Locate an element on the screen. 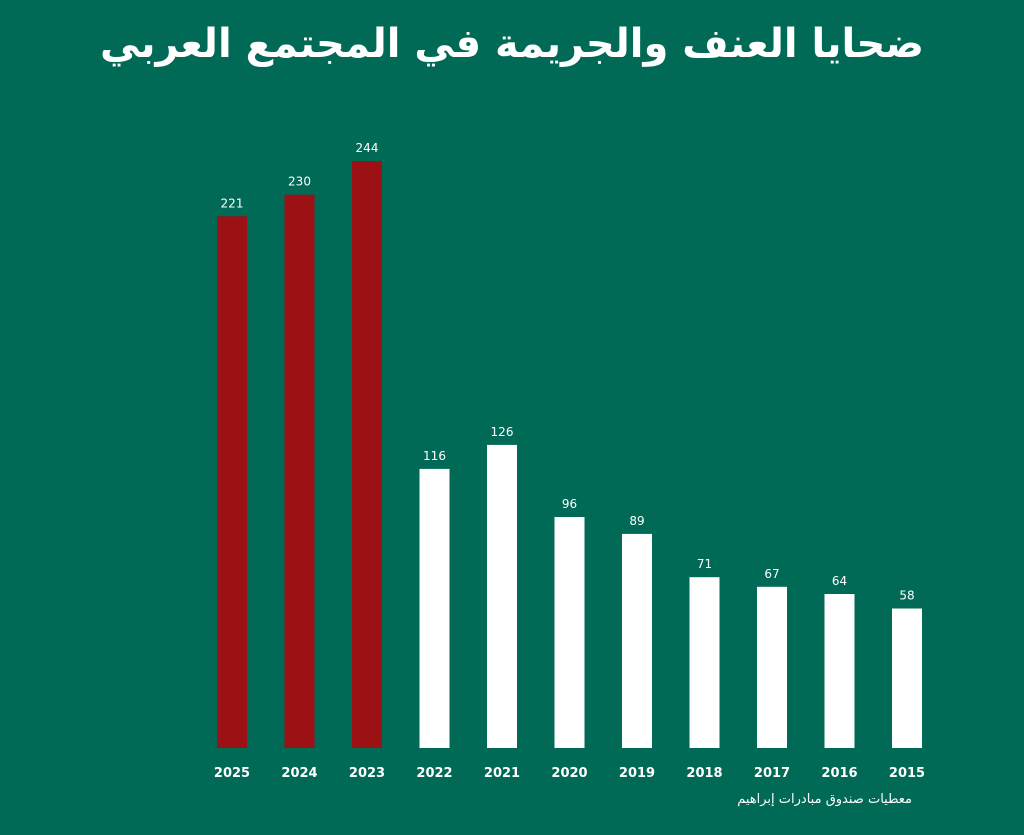  bar-2024 is located at coordinates (299, 471).